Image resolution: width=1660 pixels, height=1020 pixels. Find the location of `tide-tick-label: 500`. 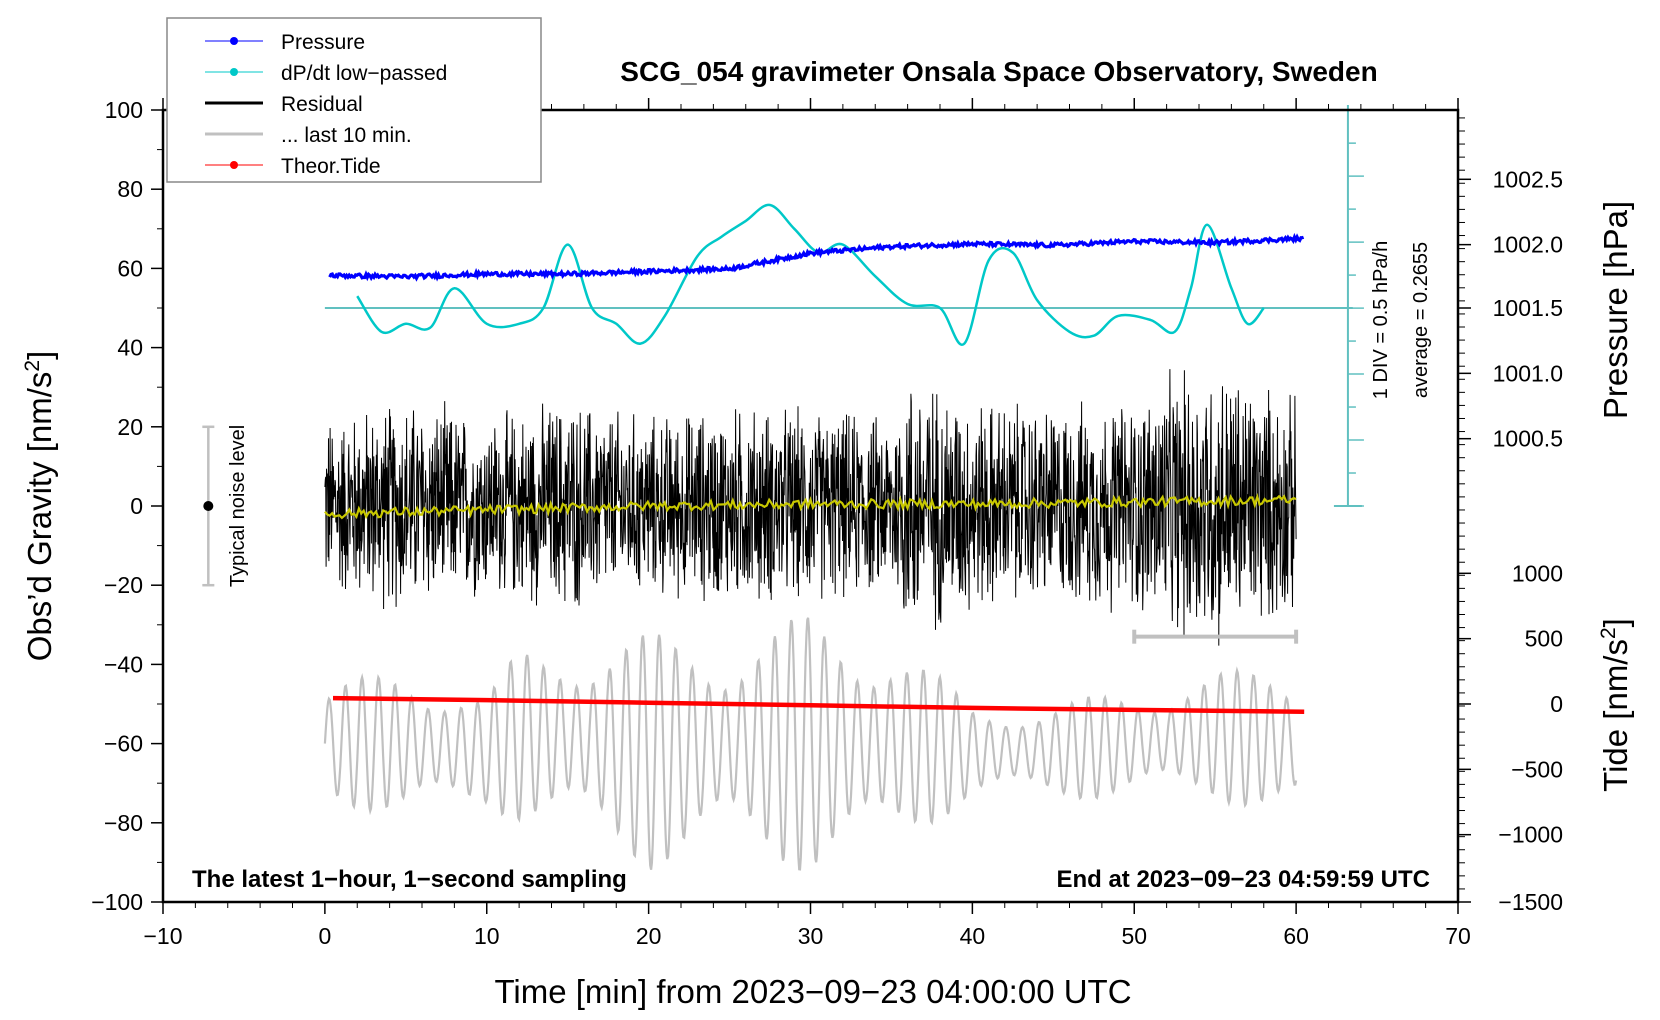

tide-tick-label: 500 is located at coordinates (1544, 639).